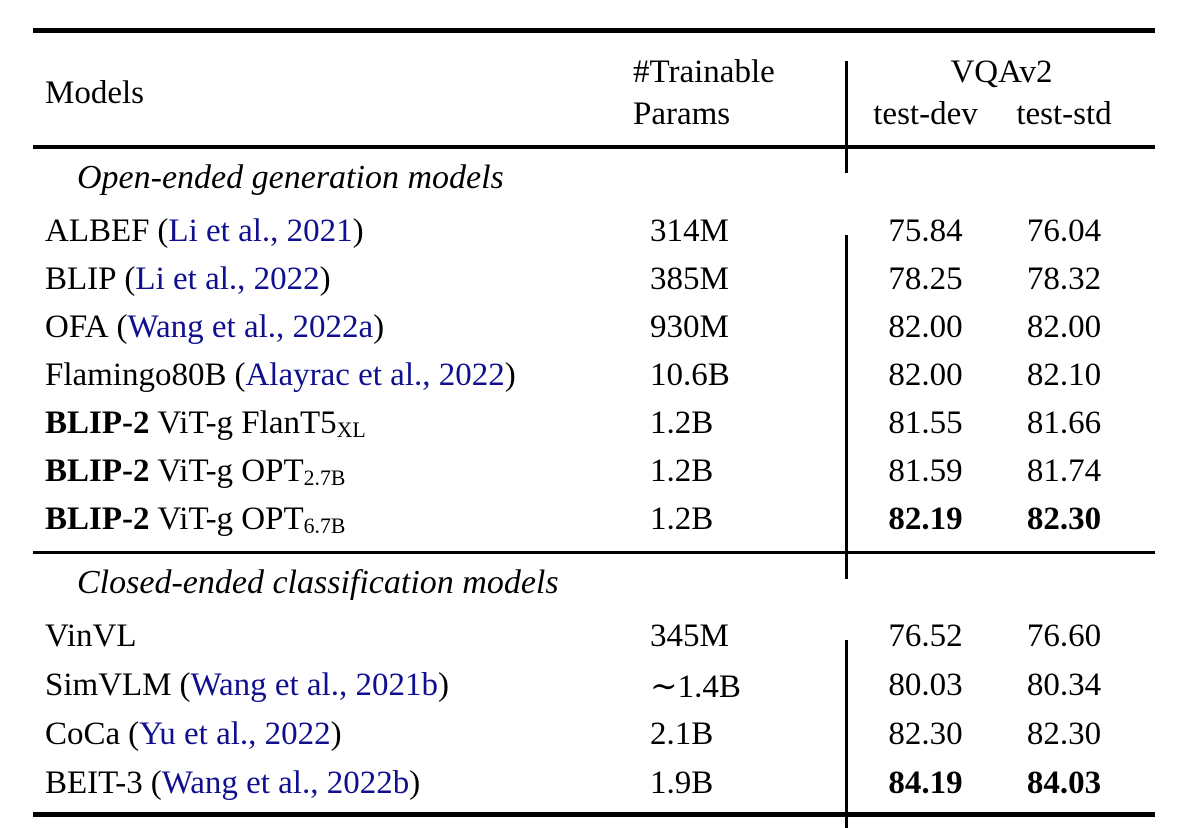 The height and width of the screenshot is (828, 1195). Describe the element at coordinates (285, 783) in the screenshot. I see `citation-link: Wang et al., 2022b` at that location.